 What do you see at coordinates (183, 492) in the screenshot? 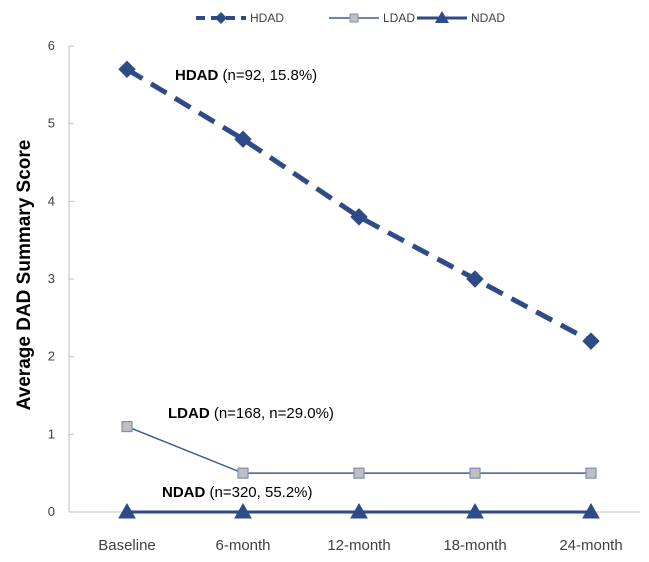
I see `annotation-name: NDAD` at bounding box center [183, 492].